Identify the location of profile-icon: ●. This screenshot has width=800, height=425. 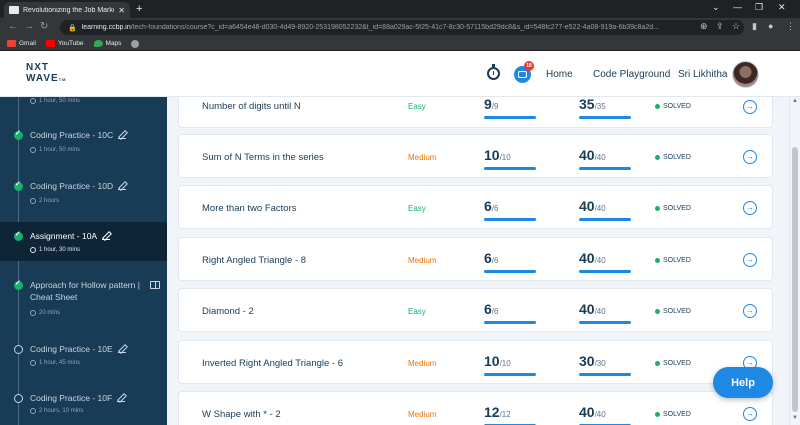
(771, 26).